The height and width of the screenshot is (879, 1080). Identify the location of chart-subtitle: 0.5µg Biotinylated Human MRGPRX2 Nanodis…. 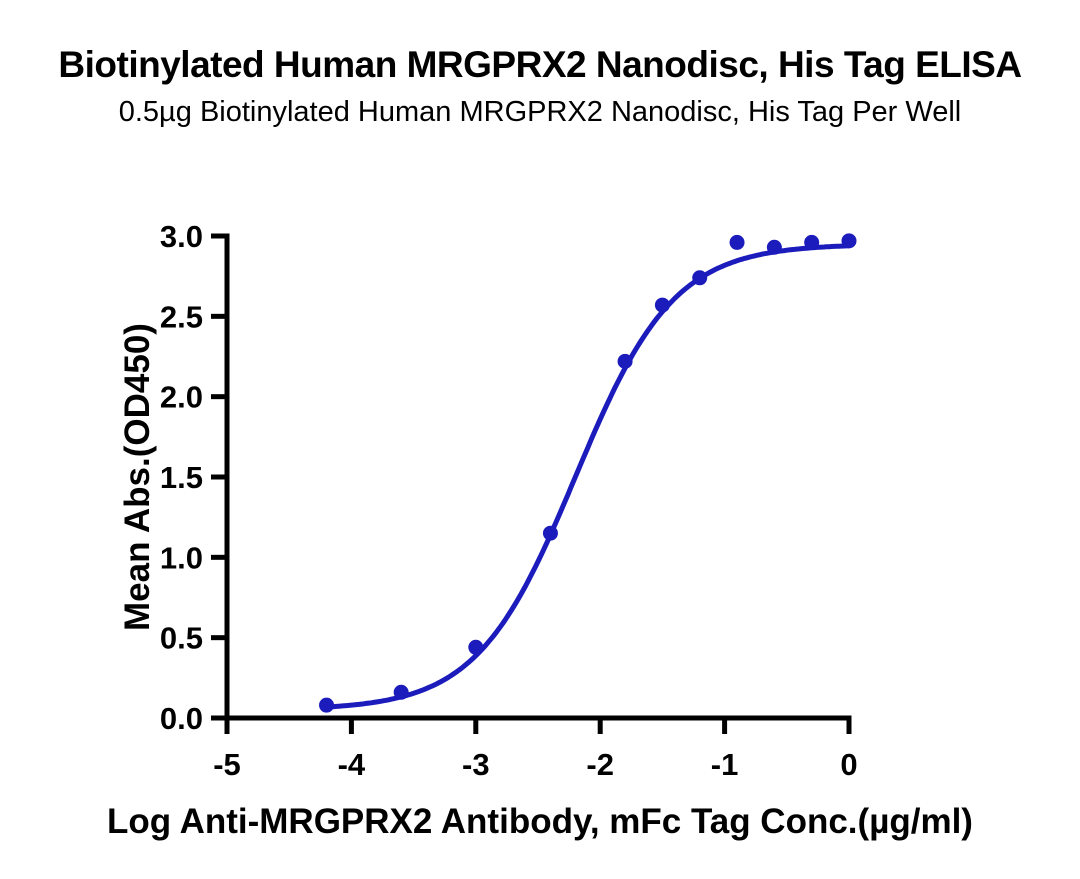
(540, 112).